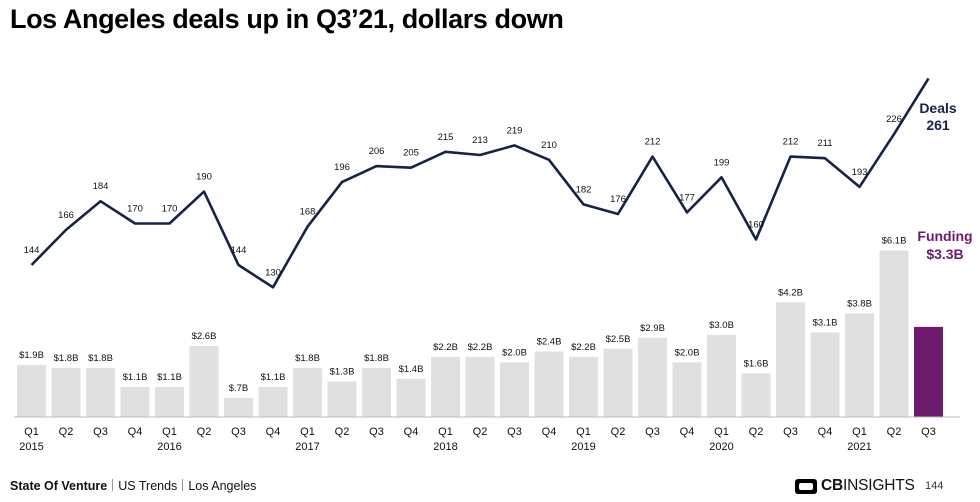 The image size is (980, 502). What do you see at coordinates (222, 486) in the screenshot?
I see `footer-region: Los Angeles` at bounding box center [222, 486].